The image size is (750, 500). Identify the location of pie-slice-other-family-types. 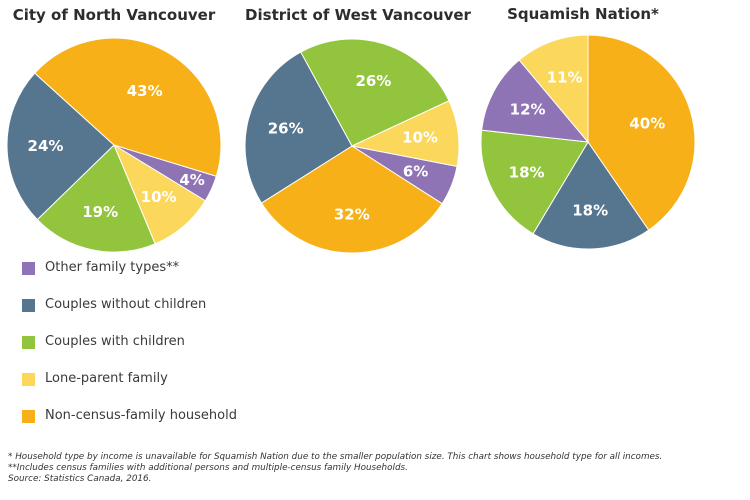
(535, 101).